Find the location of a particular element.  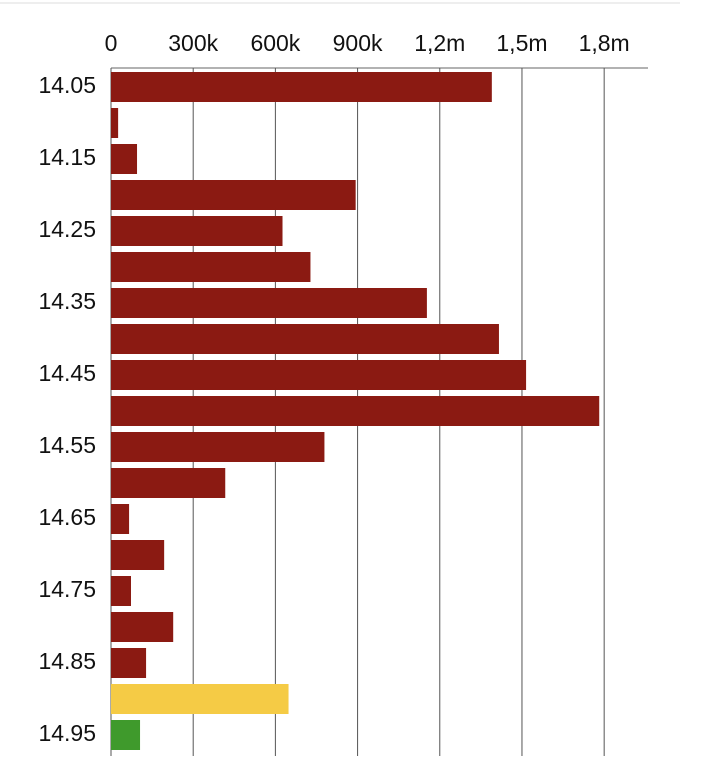

y-tick-label: 14.75 is located at coordinates (67, 589).